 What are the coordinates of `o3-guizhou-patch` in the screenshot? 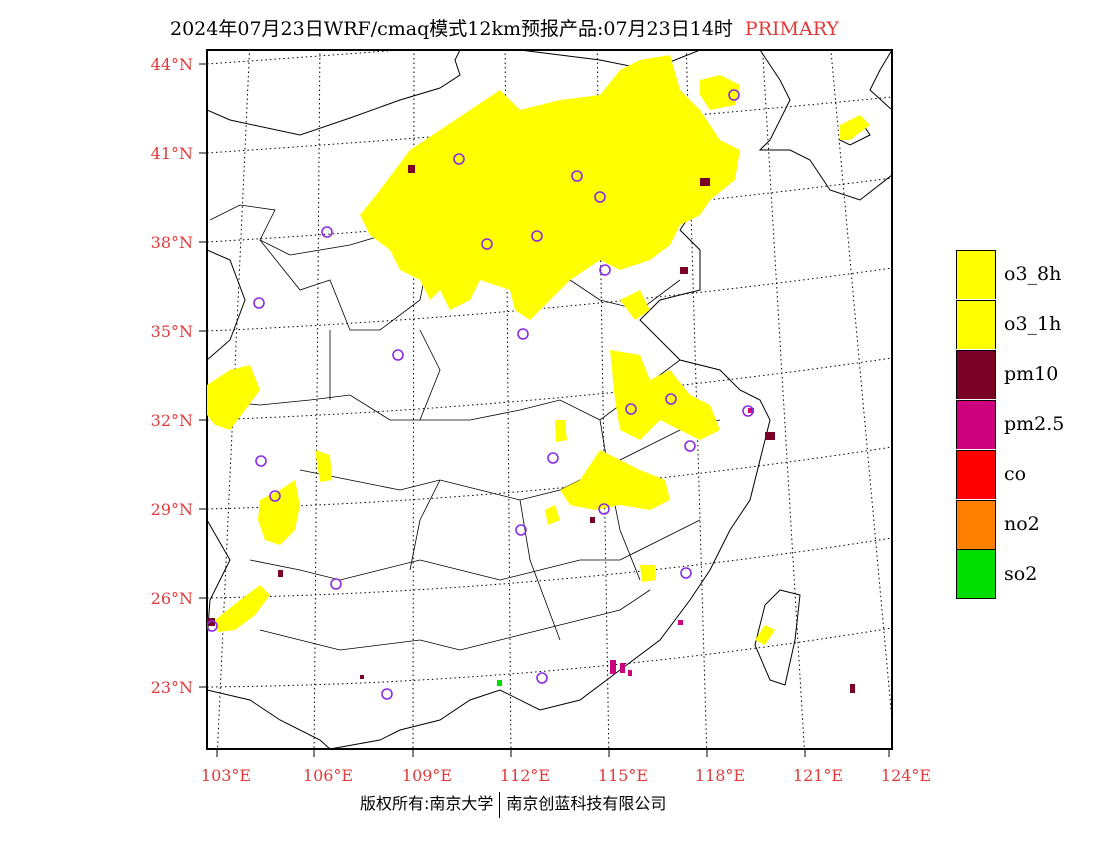 It's located at (279, 512).